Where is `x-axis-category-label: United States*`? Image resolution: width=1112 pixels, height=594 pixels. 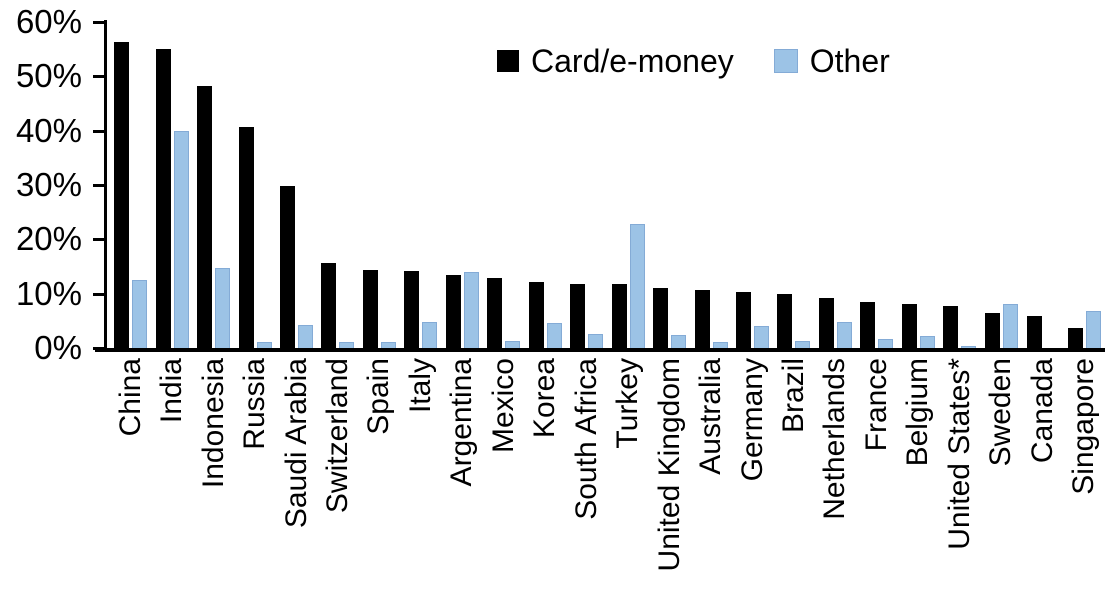
x-axis-category-label: United States* is located at coordinates (959, 454).